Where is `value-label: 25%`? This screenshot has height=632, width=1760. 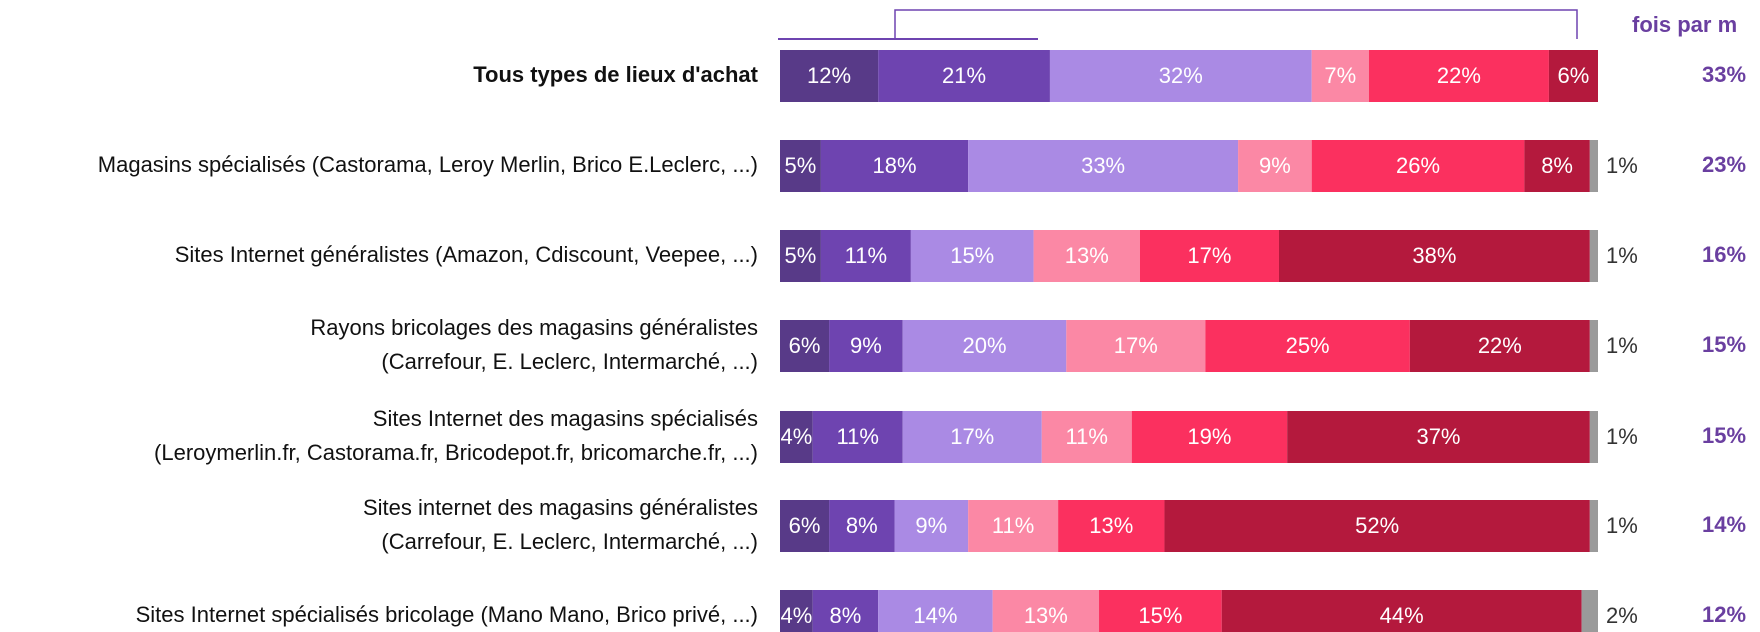
value-label: 25% is located at coordinates (1308, 345).